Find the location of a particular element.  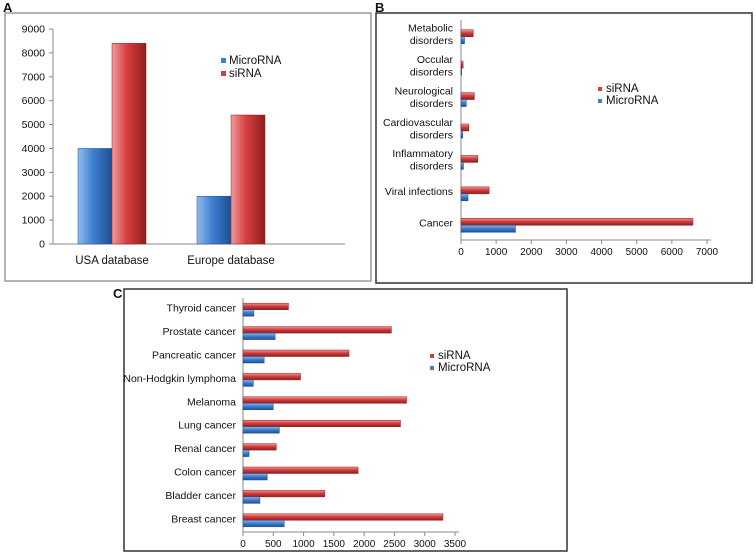

bar-microrna-thyroid-cancer is located at coordinates (248, 313).